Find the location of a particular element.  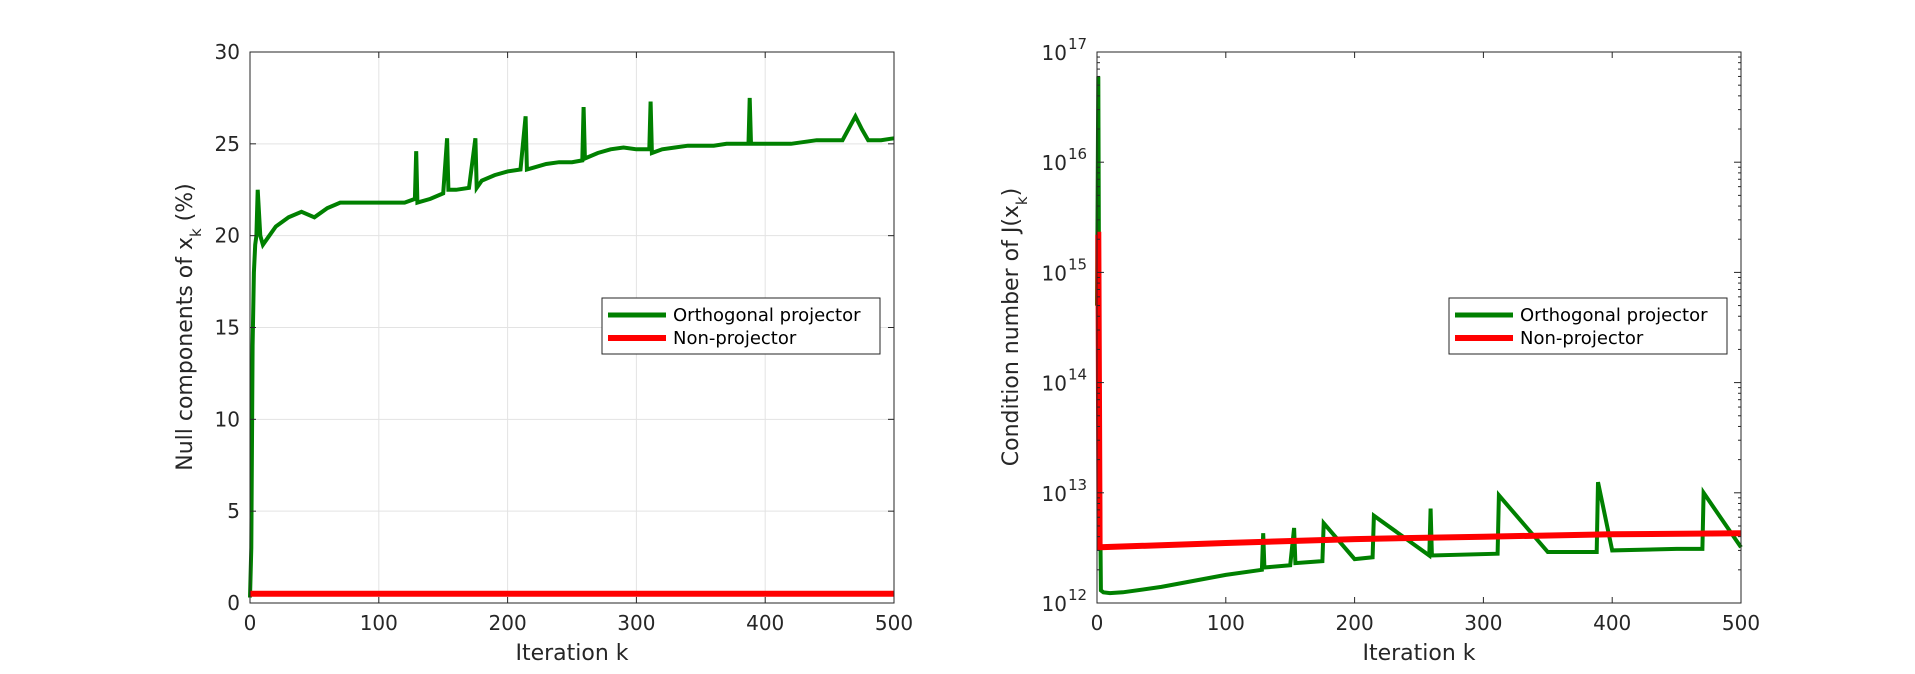

y-tick-exponent: 15 is located at coordinates (1077, 264).